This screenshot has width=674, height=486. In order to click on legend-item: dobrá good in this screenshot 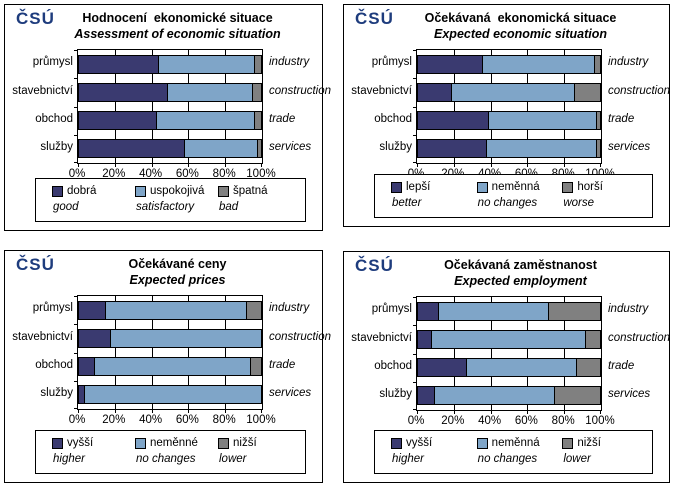, I will do `click(93, 203)`.